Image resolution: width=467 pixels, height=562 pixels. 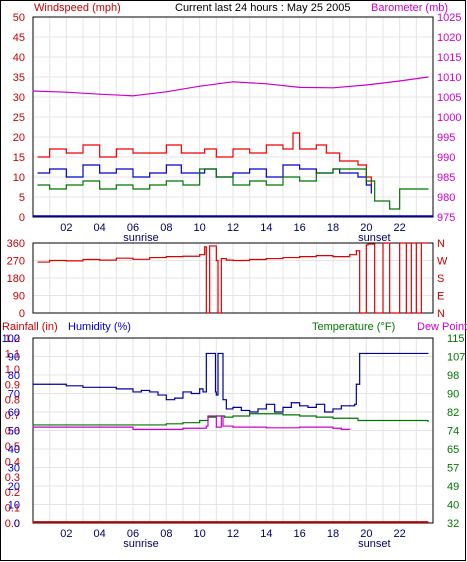 I want to click on y-tick-label-right: 49, so click(x=453, y=487).